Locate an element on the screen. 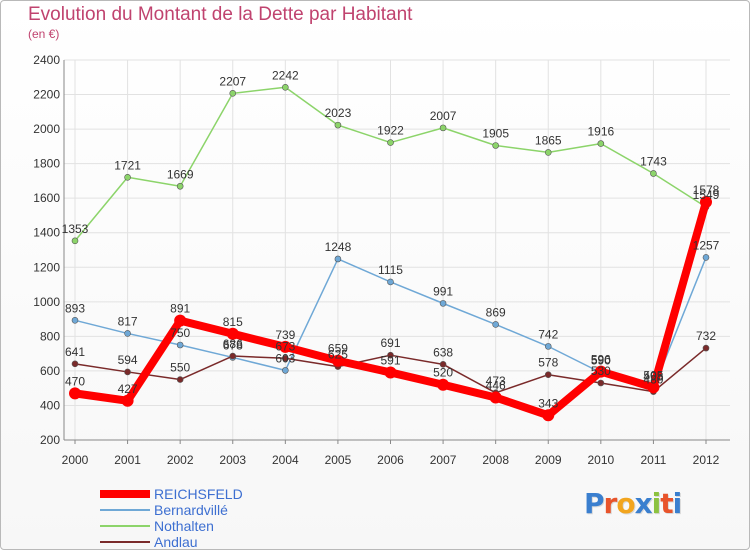 This screenshot has height=550, width=750. data-label-nothalten: 2242 is located at coordinates (285, 75).